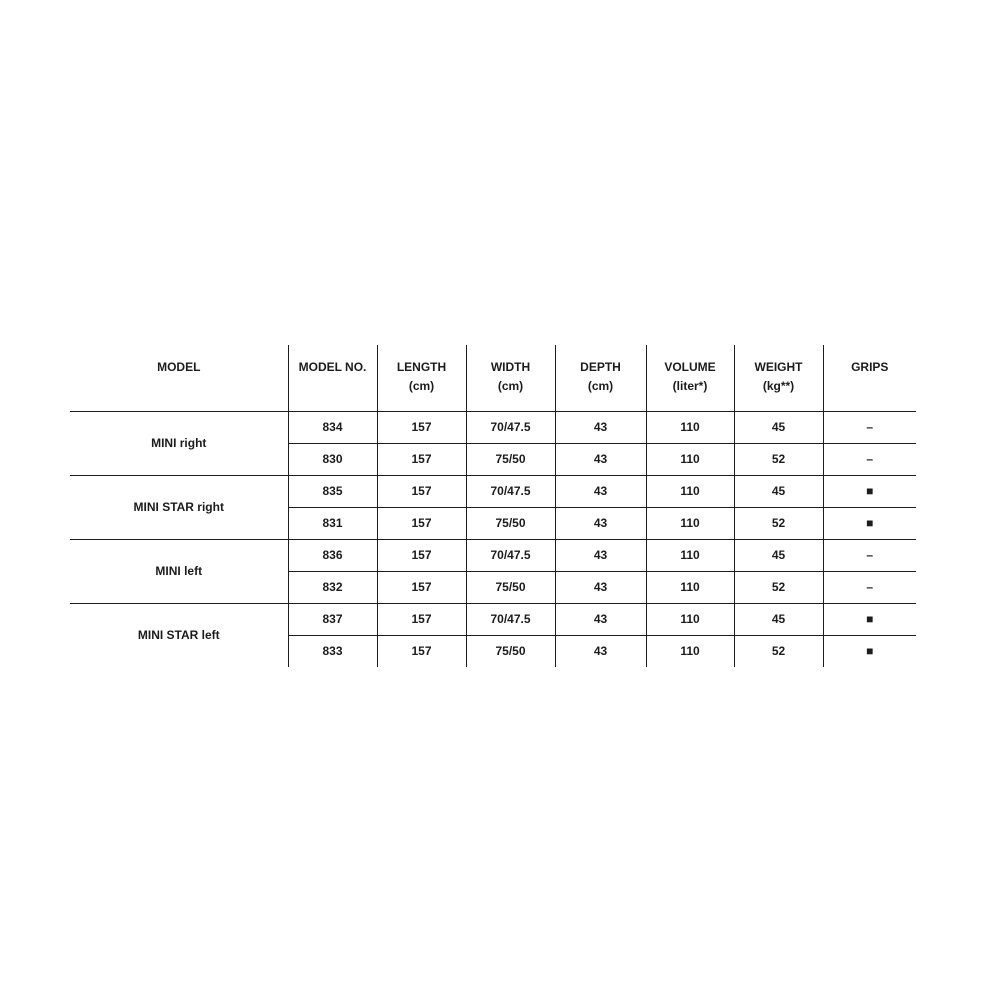  What do you see at coordinates (690, 367) in the screenshot?
I see `column-header-label: VOLUME` at bounding box center [690, 367].